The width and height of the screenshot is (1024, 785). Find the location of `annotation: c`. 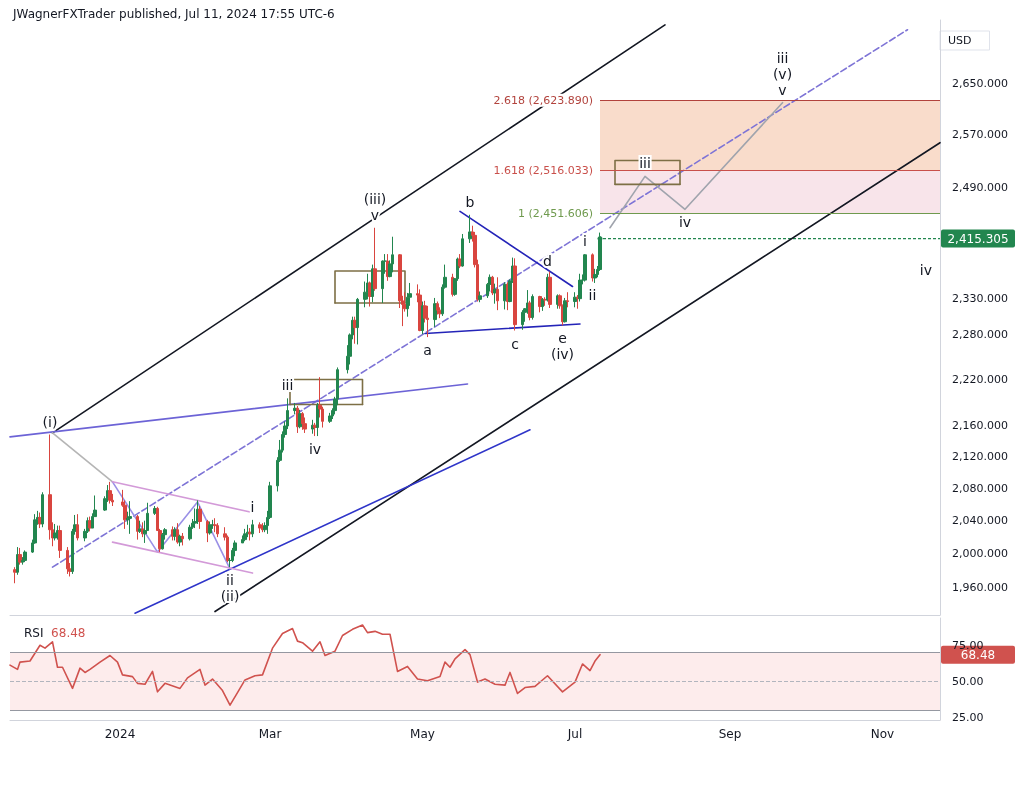

annotation: c is located at coordinates (515, 343).